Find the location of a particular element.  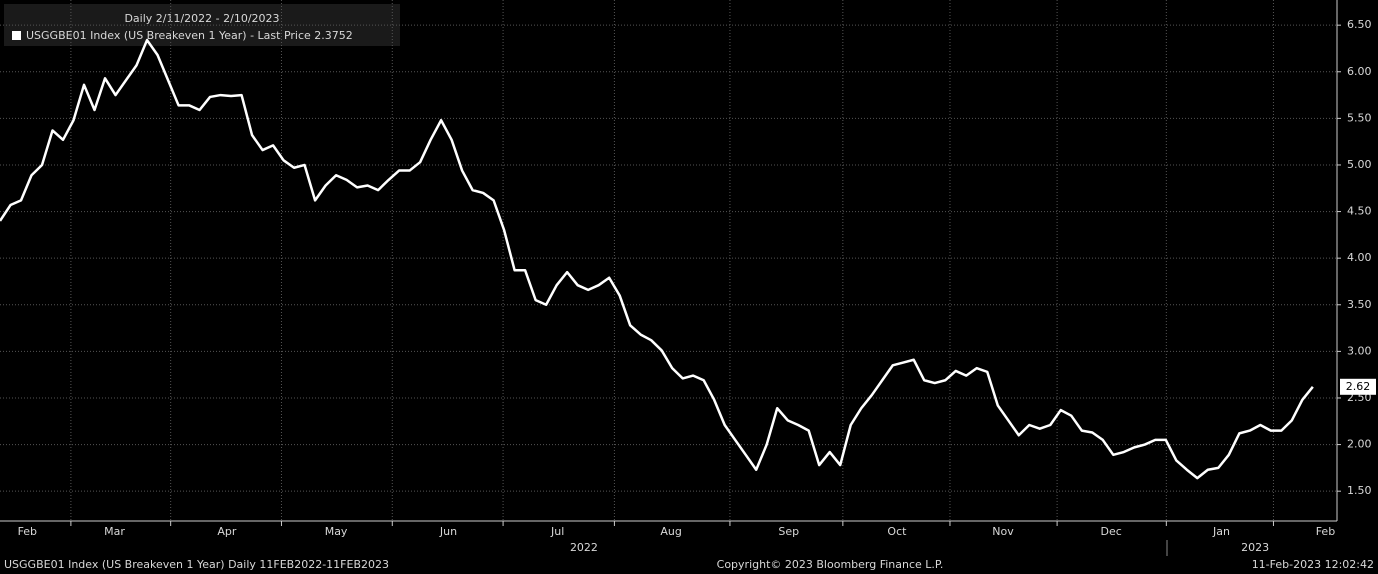

x-tick-label: Jun is located at coordinates (448, 531).